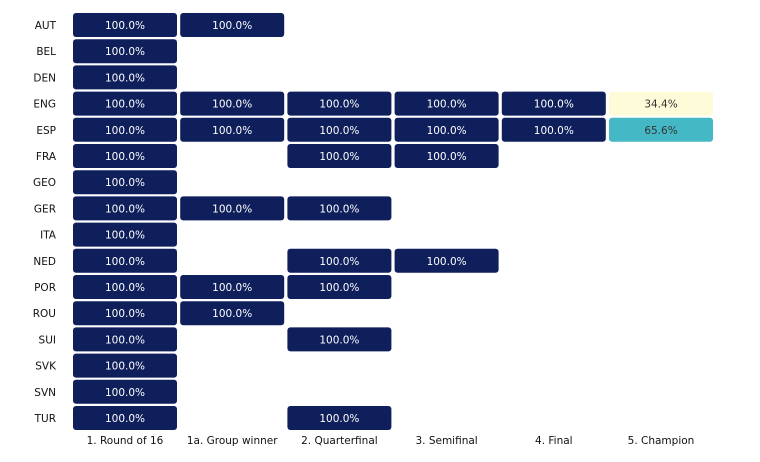 The height and width of the screenshot is (462, 760). I want to click on cell-esp-5-champion, so click(661, 129).